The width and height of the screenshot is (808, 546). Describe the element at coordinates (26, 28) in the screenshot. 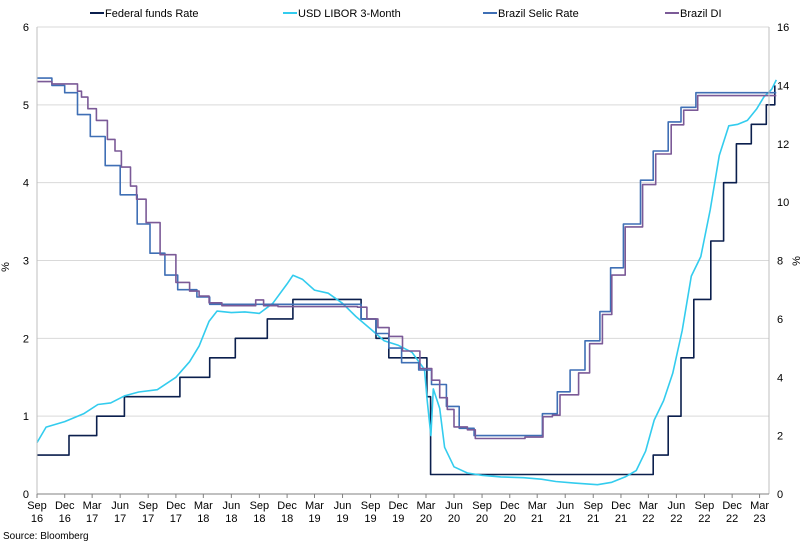

I see `y-left-tick-label-6: 6` at that location.